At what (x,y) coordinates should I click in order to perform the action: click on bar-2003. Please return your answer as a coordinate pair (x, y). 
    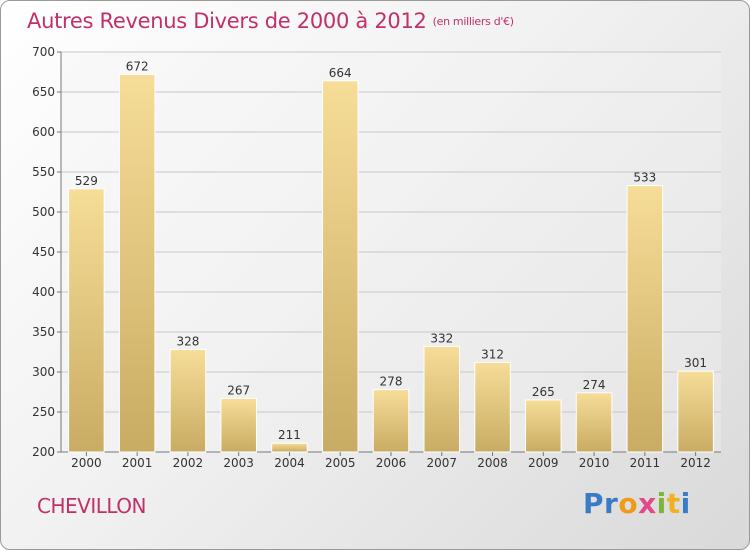
    Looking at the image, I should click on (238, 425).